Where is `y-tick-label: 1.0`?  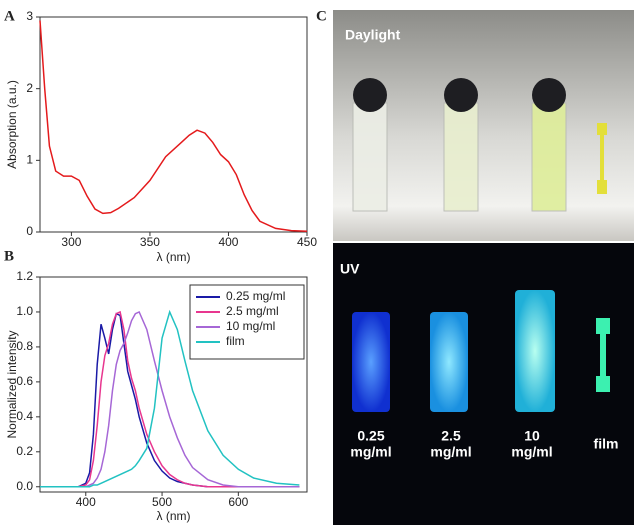
y-tick-label: 1.0 is located at coordinates (24, 311).